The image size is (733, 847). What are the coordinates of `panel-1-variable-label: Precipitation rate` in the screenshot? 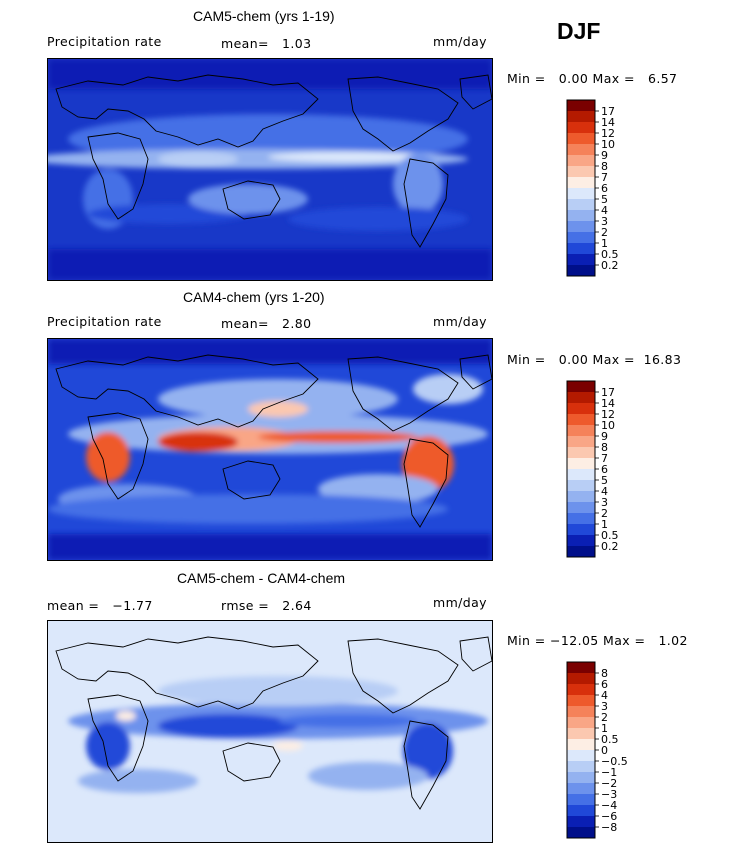 It's located at (104, 41).